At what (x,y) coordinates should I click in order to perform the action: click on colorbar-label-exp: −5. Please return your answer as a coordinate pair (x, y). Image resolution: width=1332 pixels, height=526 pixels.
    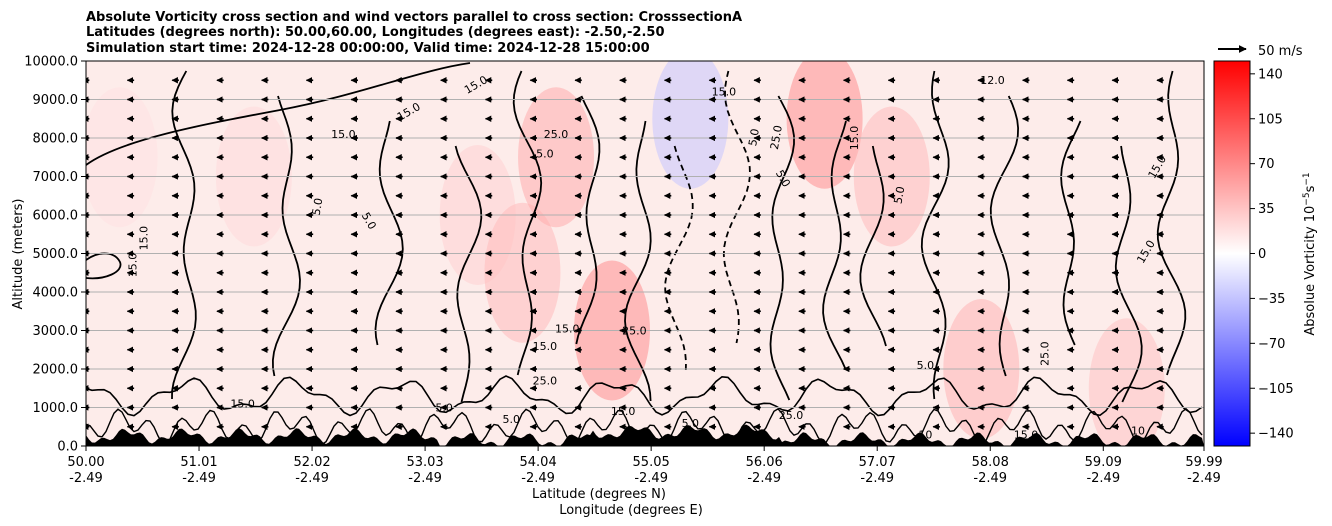
    Looking at the image, I should click on (1307, 198).